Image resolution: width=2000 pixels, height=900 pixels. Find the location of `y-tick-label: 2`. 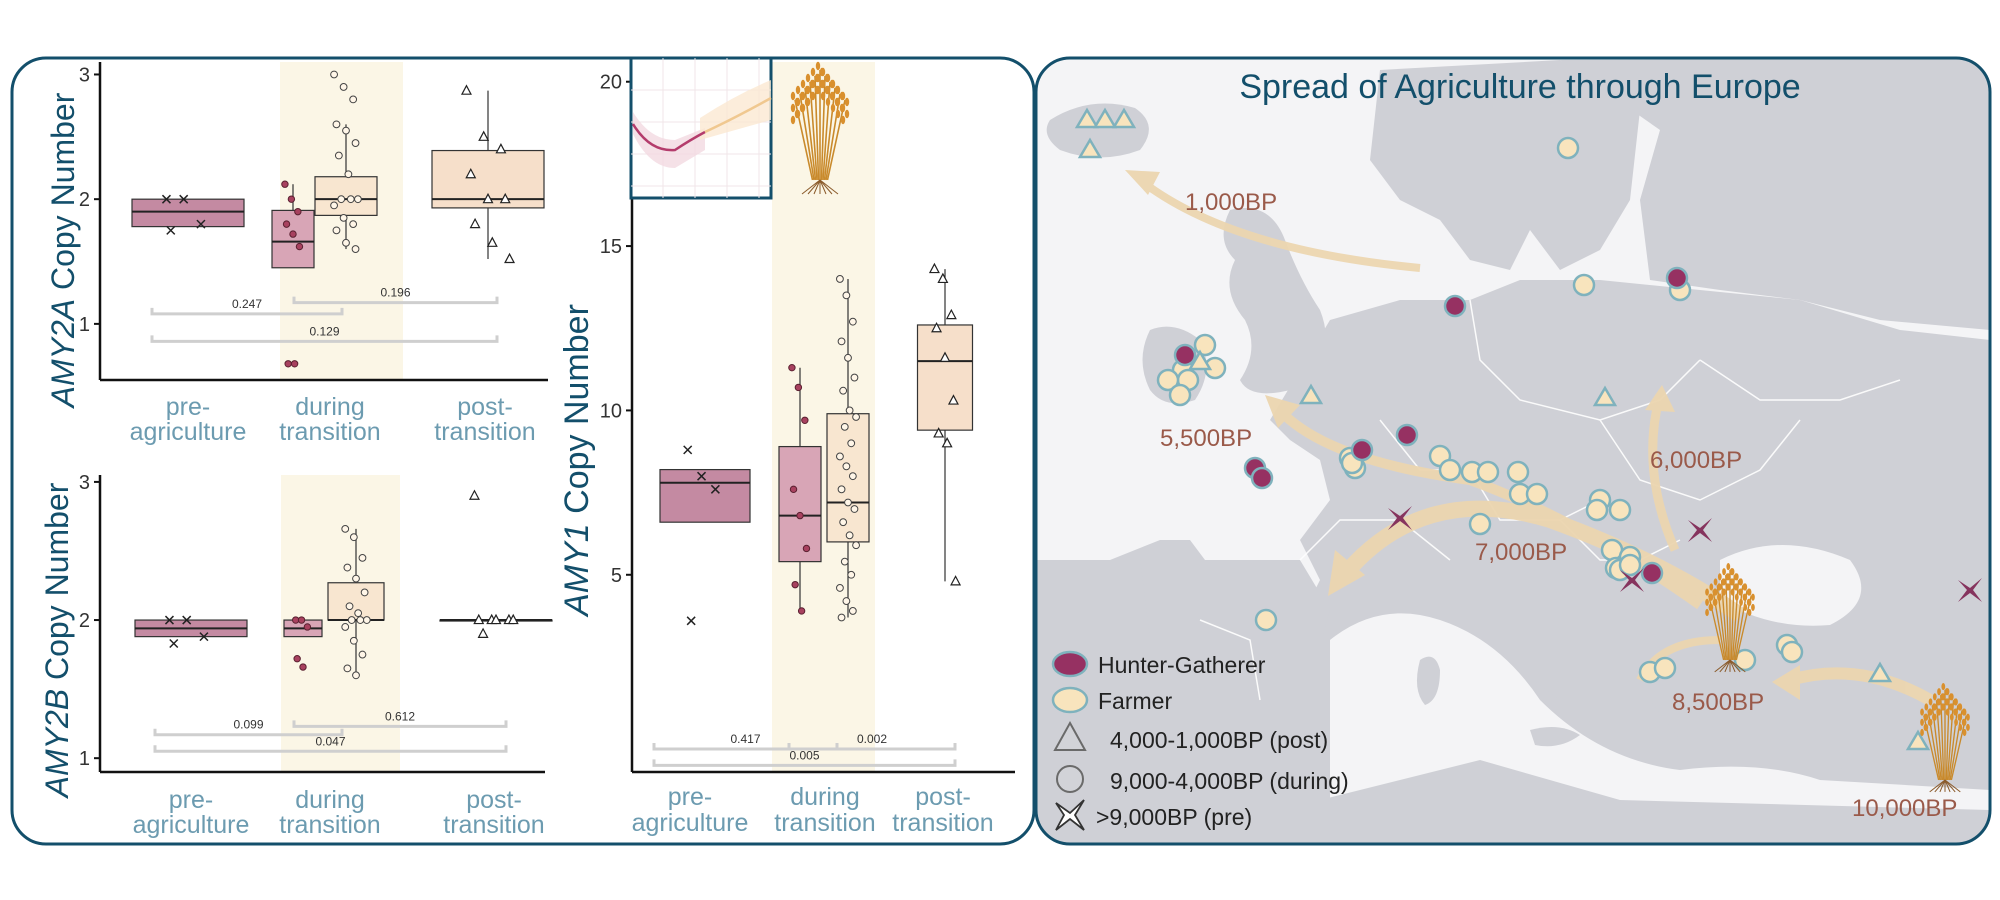

y-tick-label: 2 is located at coordinates (84, 621).